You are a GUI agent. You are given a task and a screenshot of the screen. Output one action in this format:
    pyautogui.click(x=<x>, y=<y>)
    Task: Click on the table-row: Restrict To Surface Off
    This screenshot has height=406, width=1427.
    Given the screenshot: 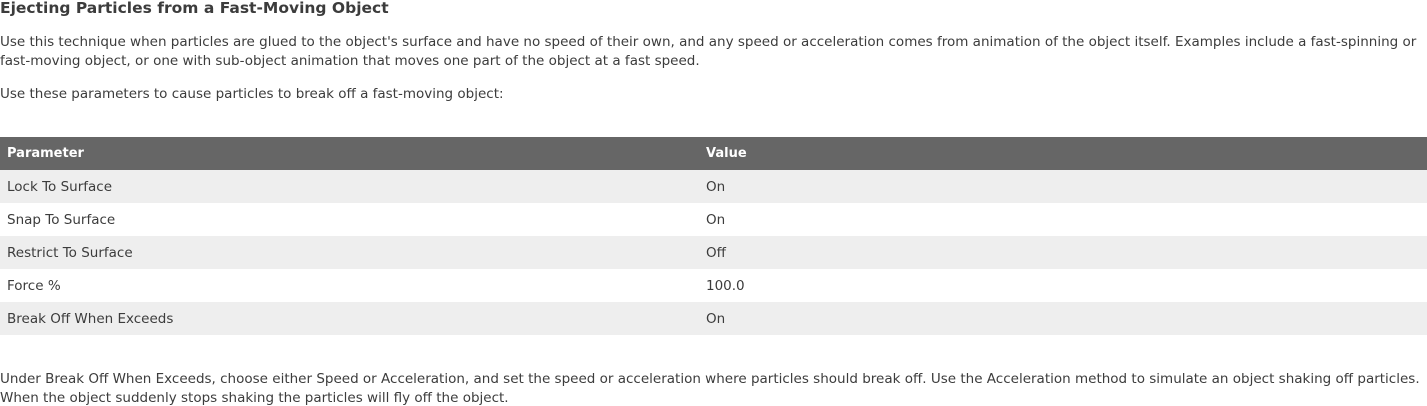 What is the action you would take?
    pyautogui.click(x=713, y=252)
    